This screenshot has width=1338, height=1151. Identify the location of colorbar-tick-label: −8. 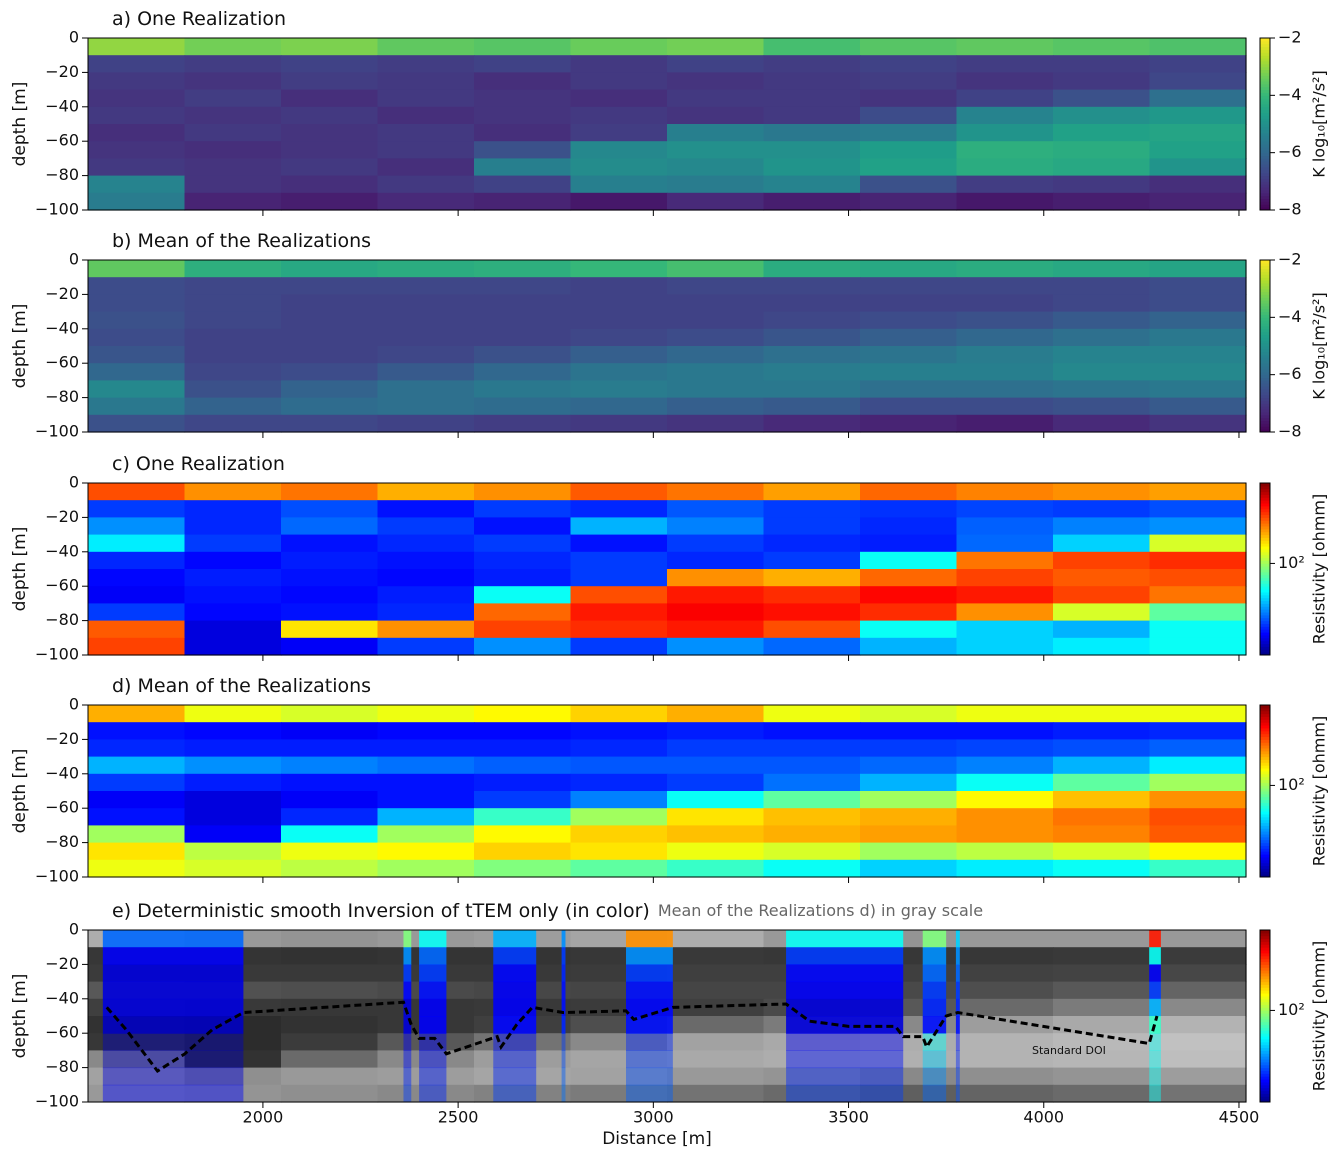
(1290, 209).